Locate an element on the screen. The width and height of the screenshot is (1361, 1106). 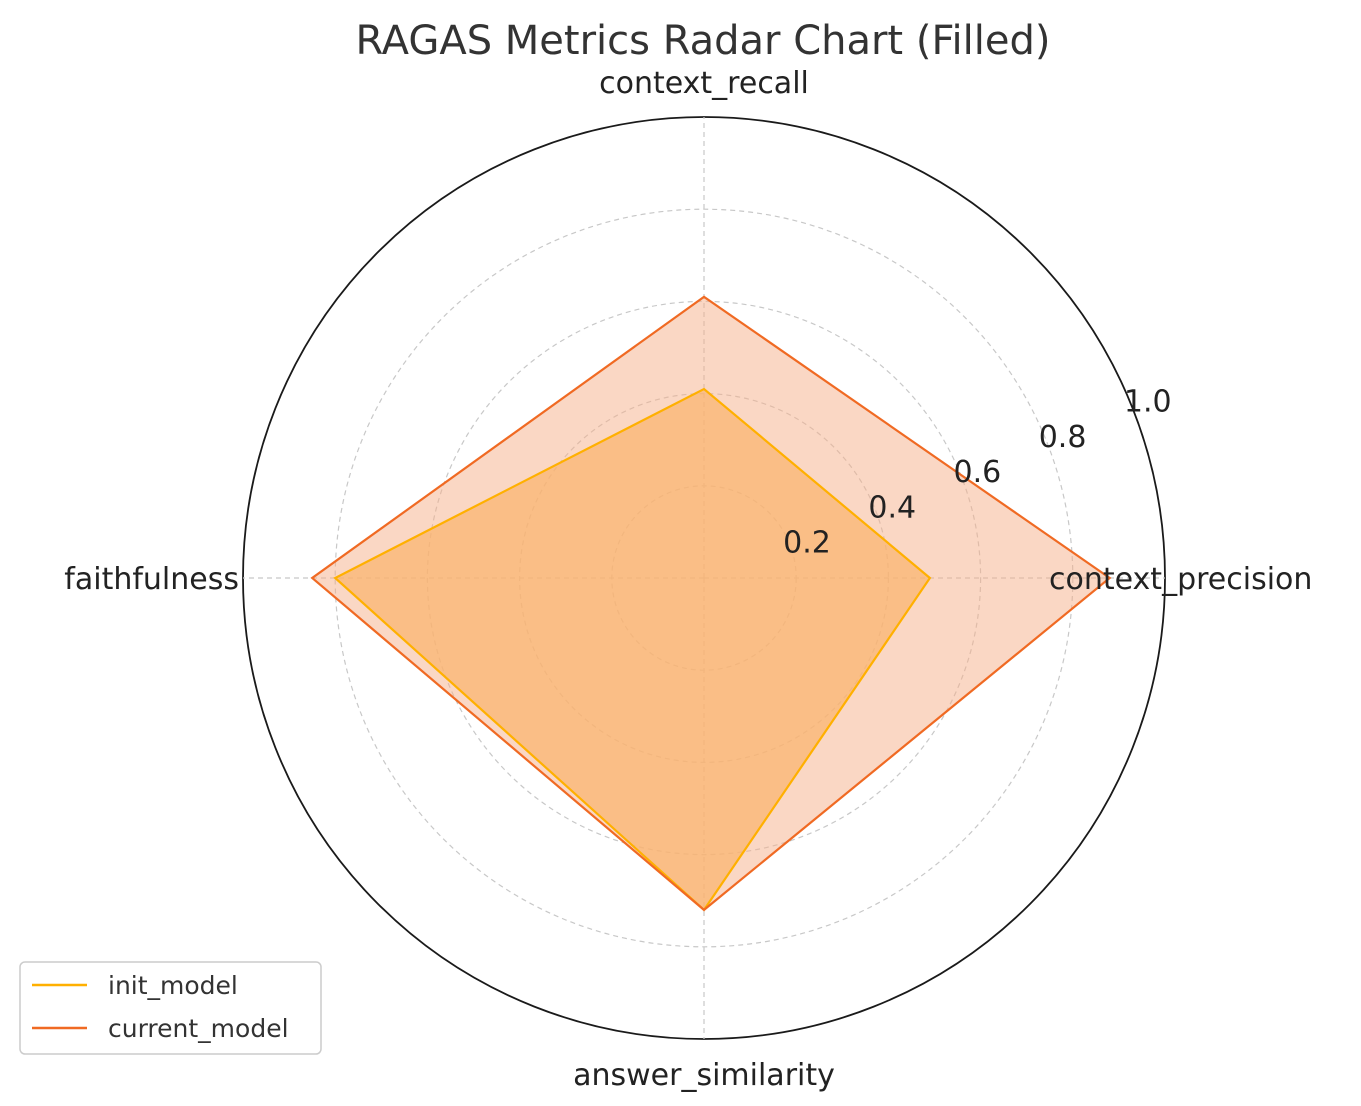
r-tick-label-2: 0.6 is located at coordinates (978, 472).